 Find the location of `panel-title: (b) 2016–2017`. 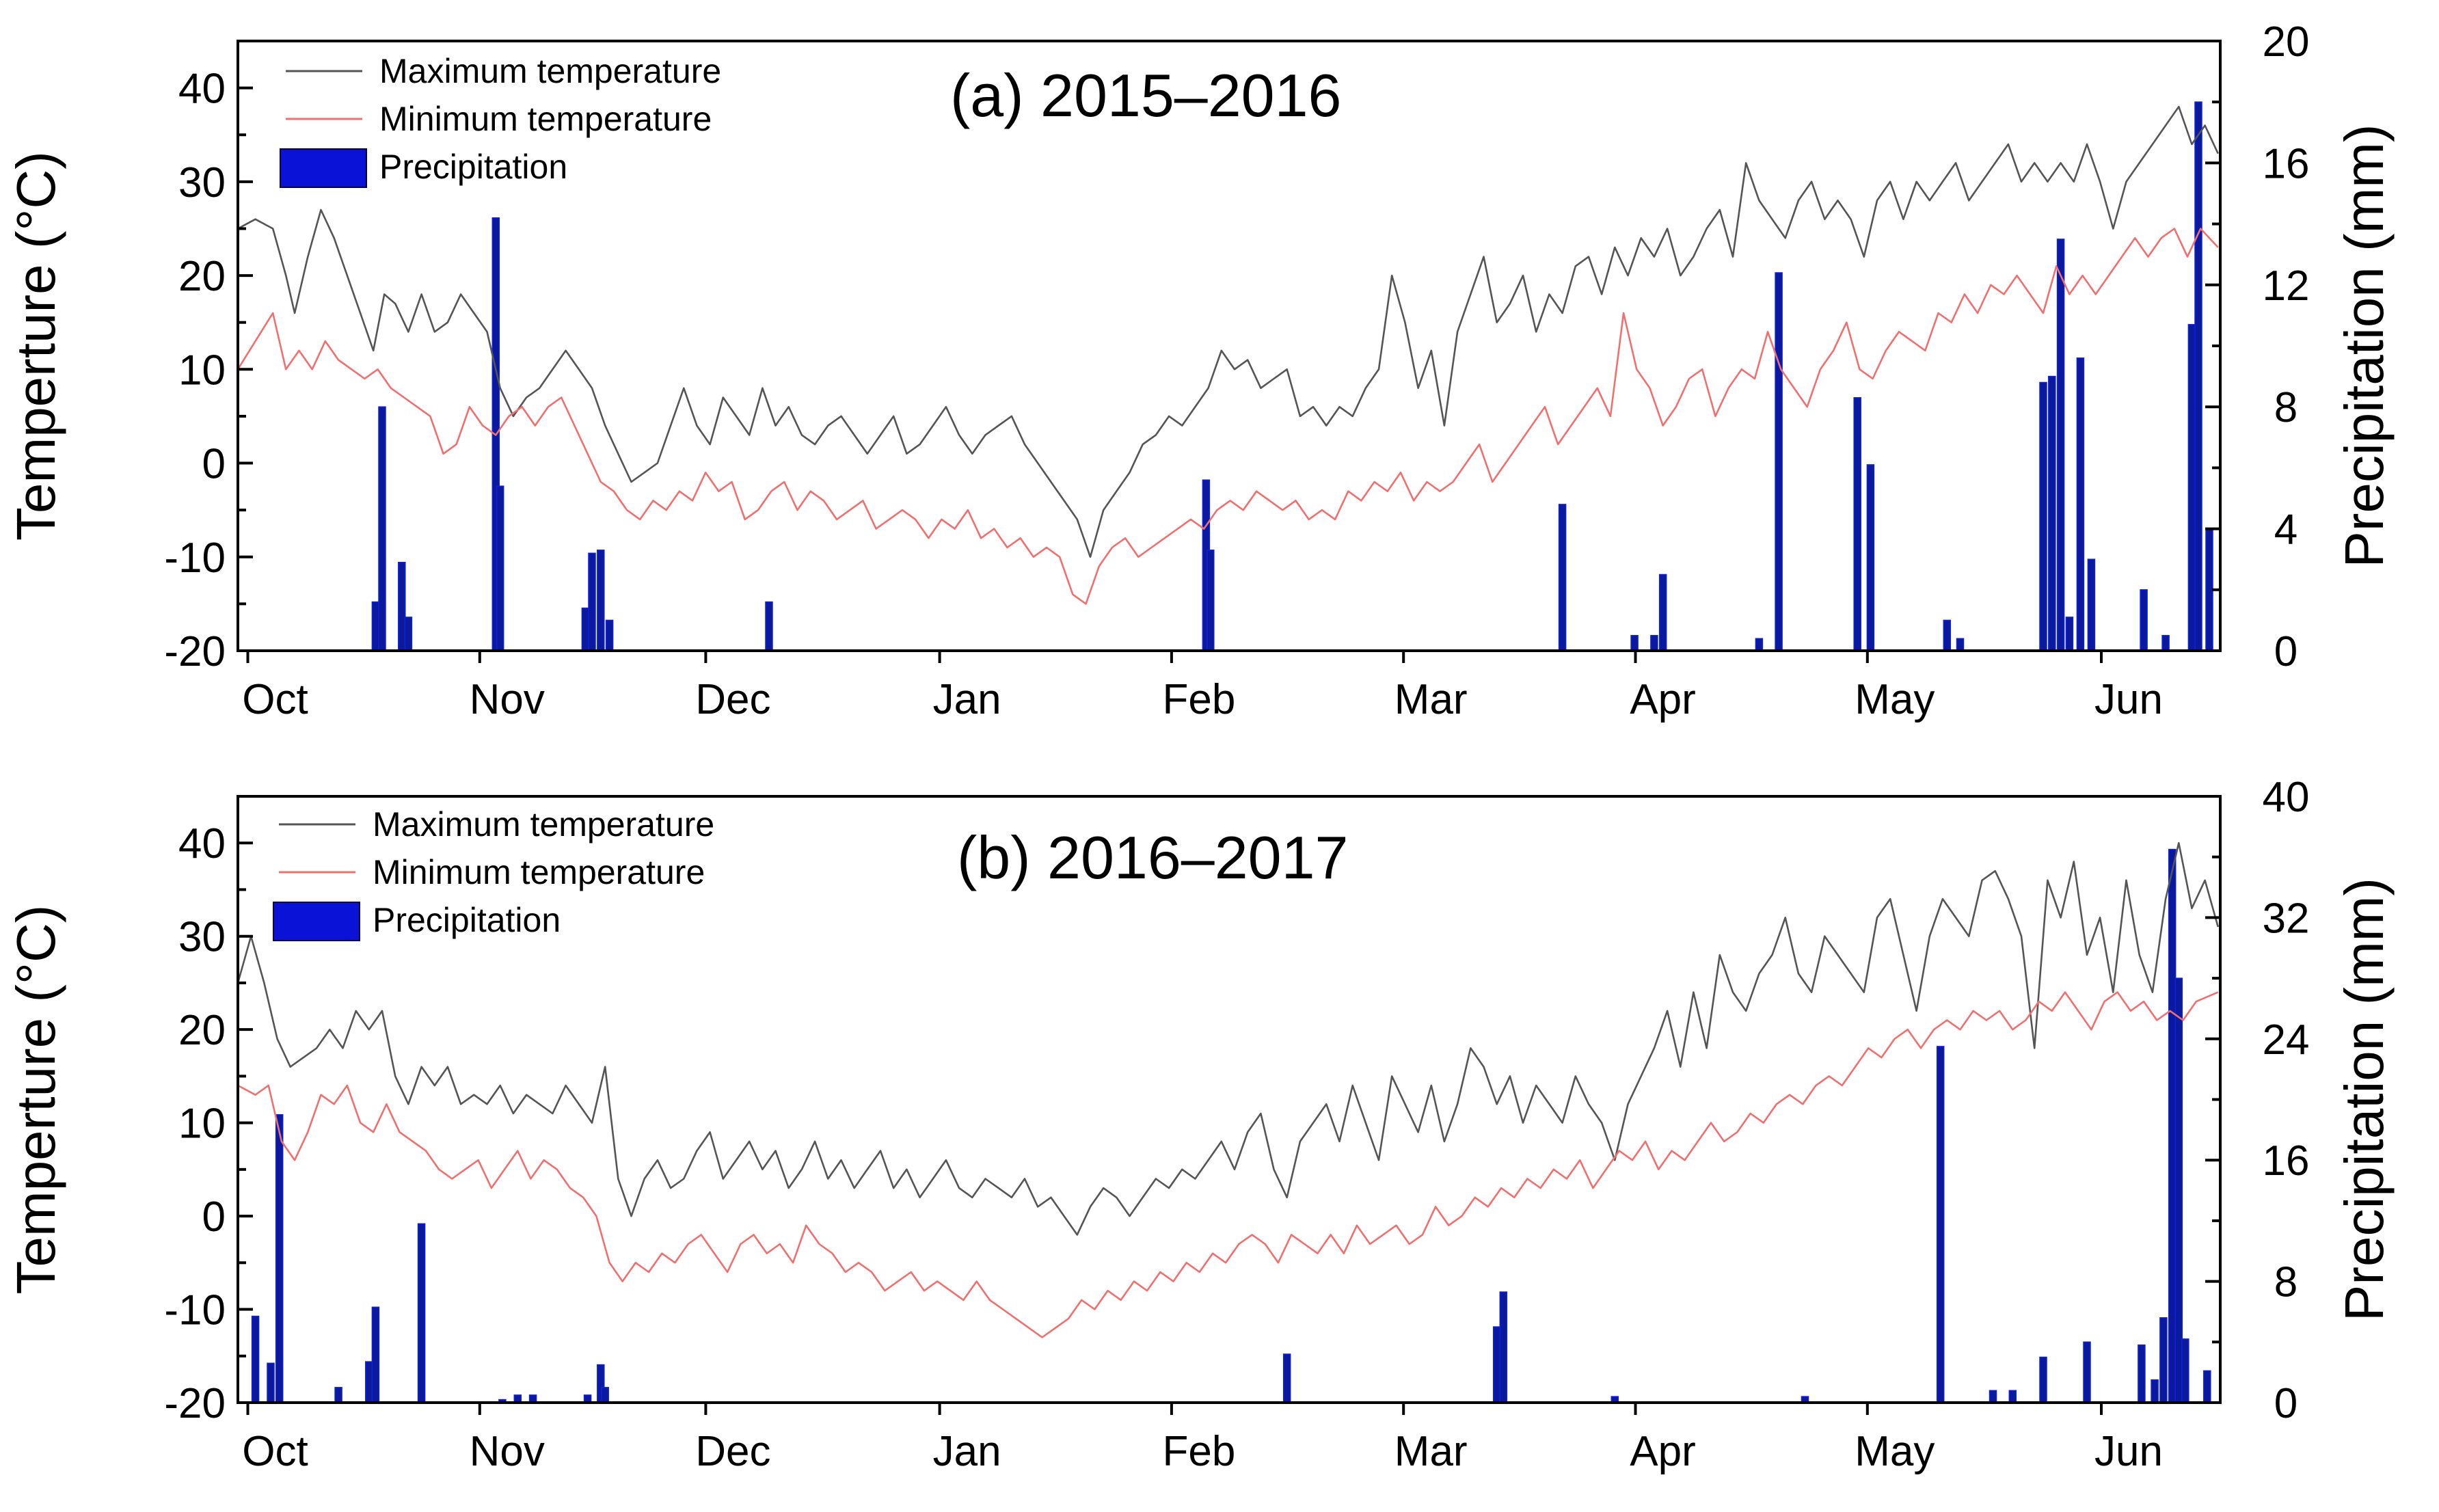

panel-title: (b) 2016–2017 is located at coordinates (1152, 858).